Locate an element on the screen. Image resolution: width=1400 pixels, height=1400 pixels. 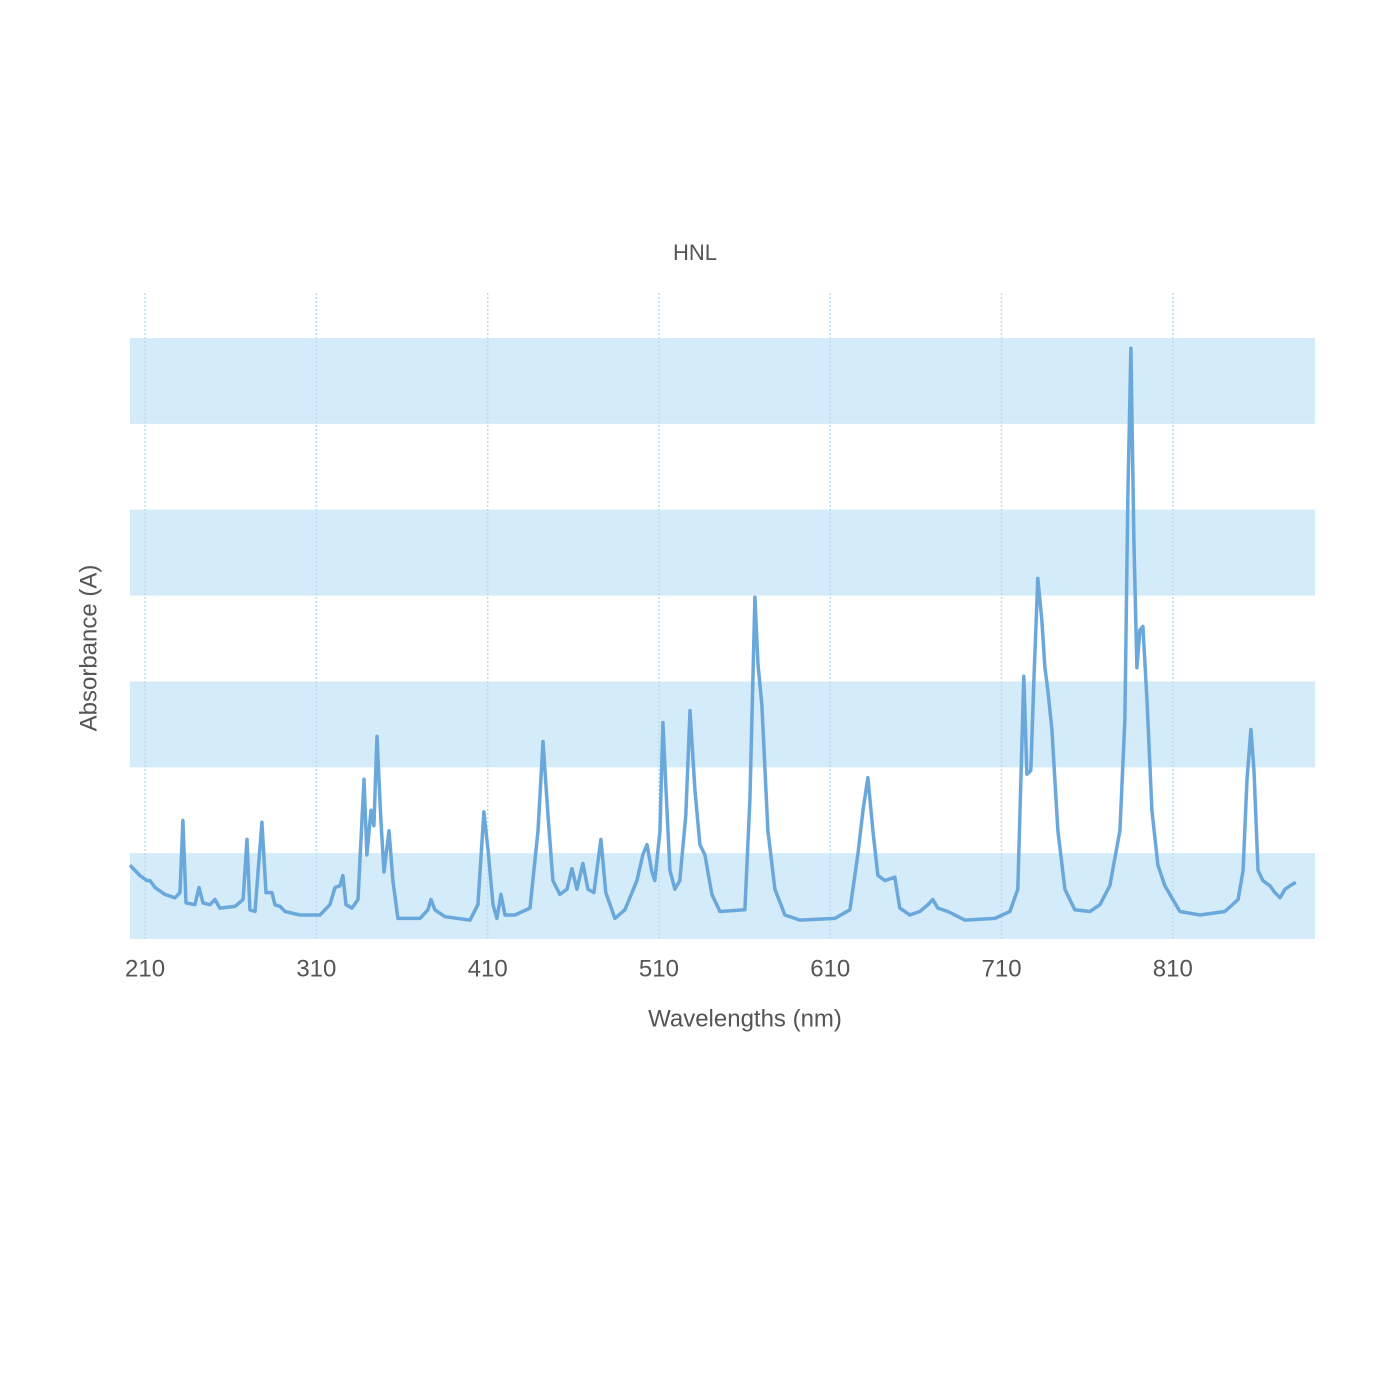
x-tick-label: 410 is located at coordinates (488, 968).